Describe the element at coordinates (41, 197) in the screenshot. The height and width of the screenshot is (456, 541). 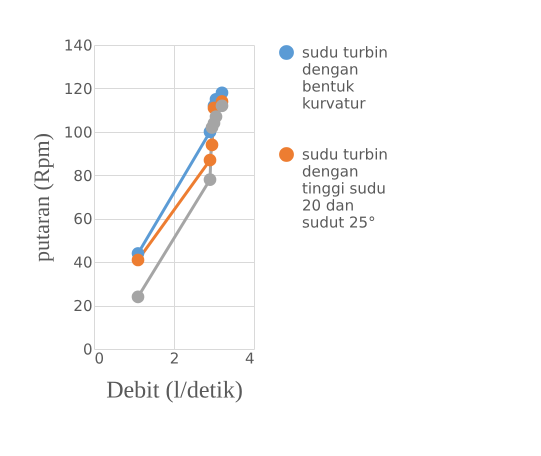
I see `y-axis-title: putaran (Rpm)` at that location.